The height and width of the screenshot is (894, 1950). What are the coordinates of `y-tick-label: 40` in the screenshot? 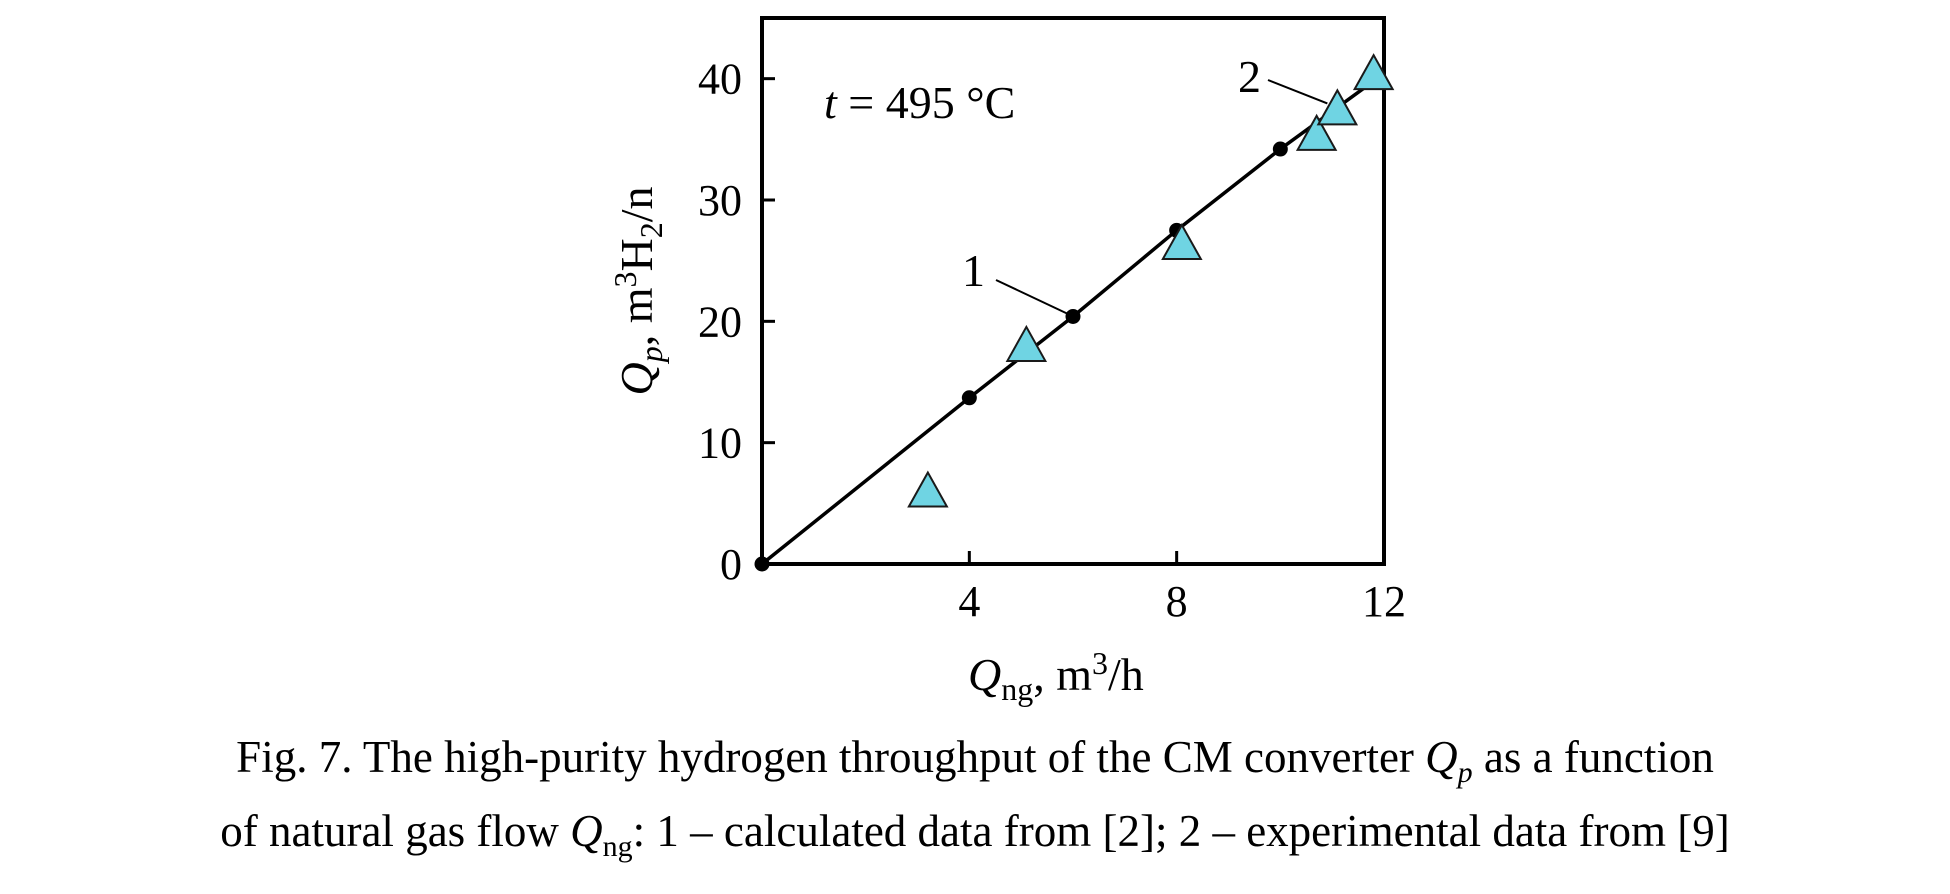 It's located at (720, 79).